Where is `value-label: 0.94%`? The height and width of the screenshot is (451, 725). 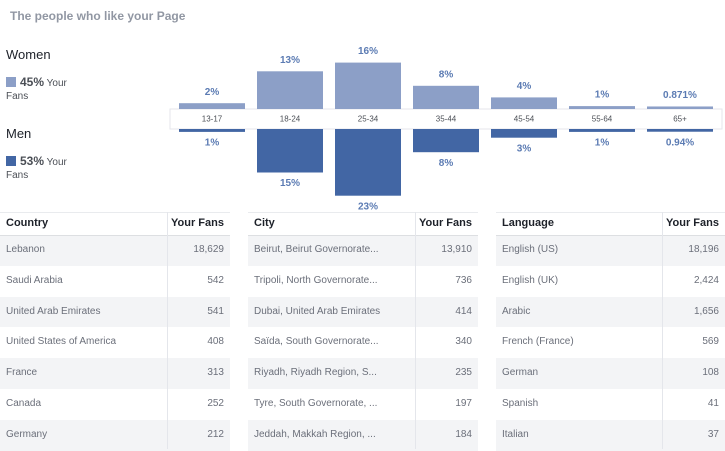
value-label: 0.94% is located at coordinates (680, 142).